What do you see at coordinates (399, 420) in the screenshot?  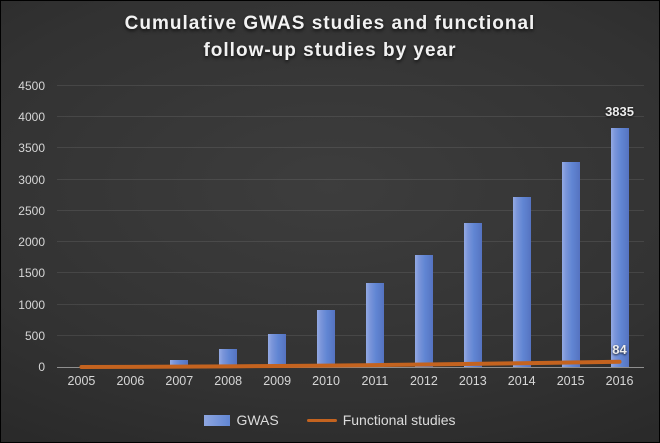 I see `legend-label-functional-studies: Functional studies` at bounding box center [399, 420].